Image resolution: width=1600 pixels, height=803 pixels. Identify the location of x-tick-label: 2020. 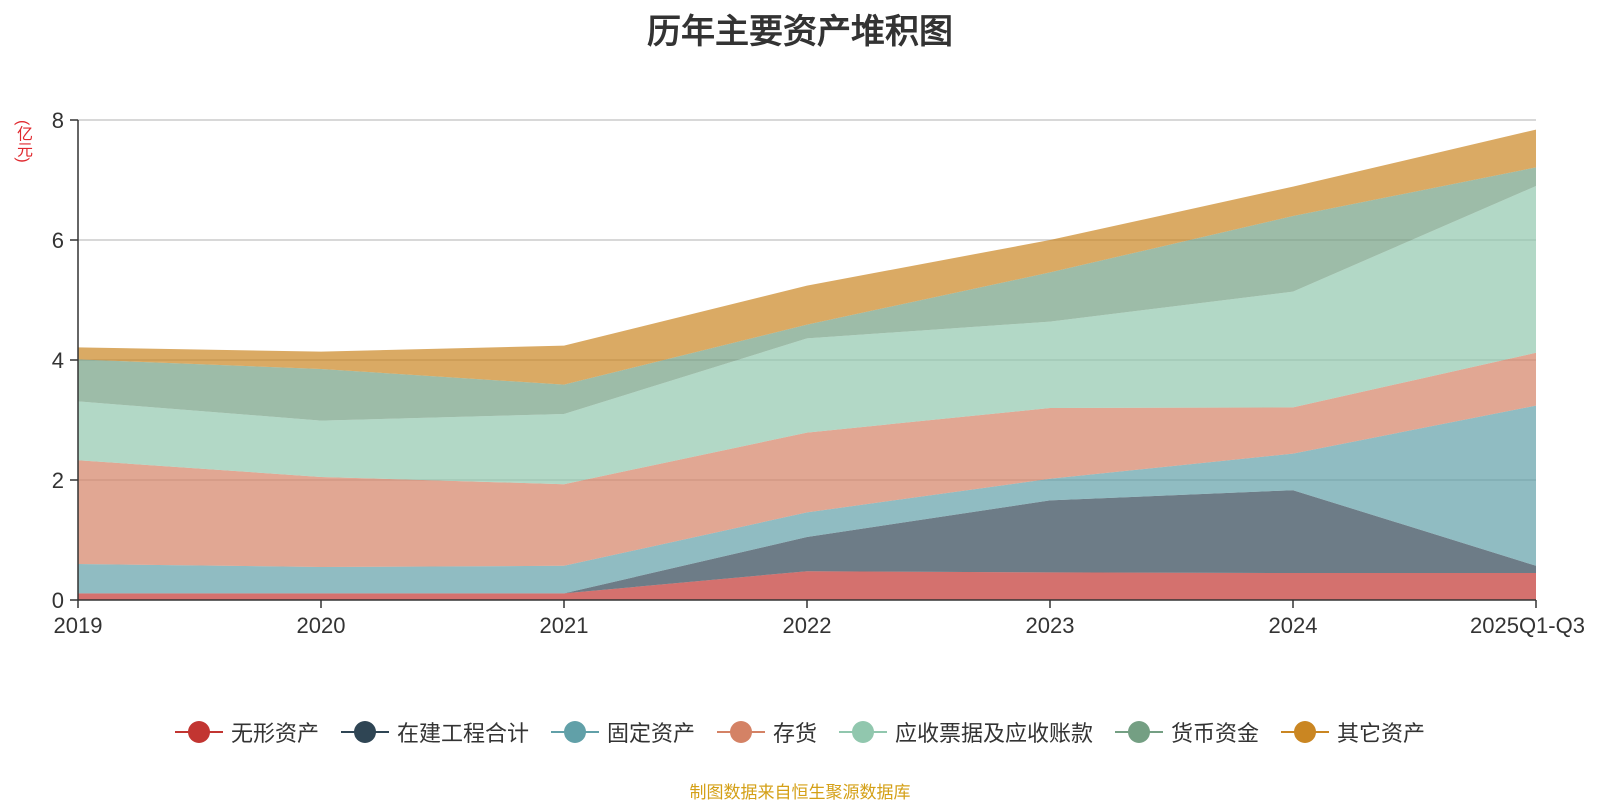
(321, 625).